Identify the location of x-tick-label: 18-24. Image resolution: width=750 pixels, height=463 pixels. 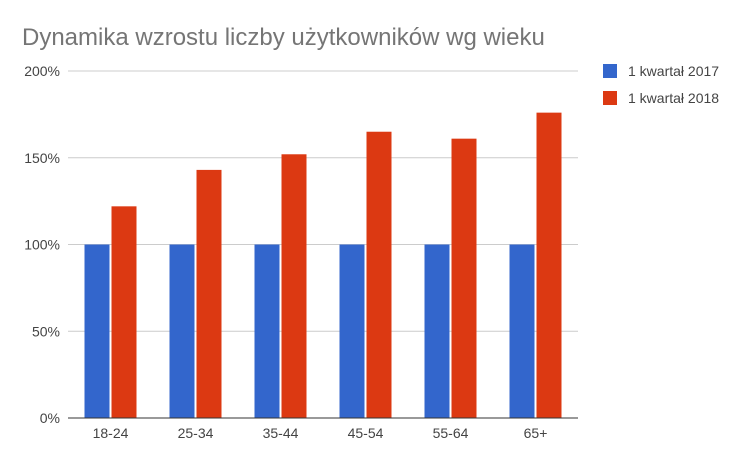
(111, 433).